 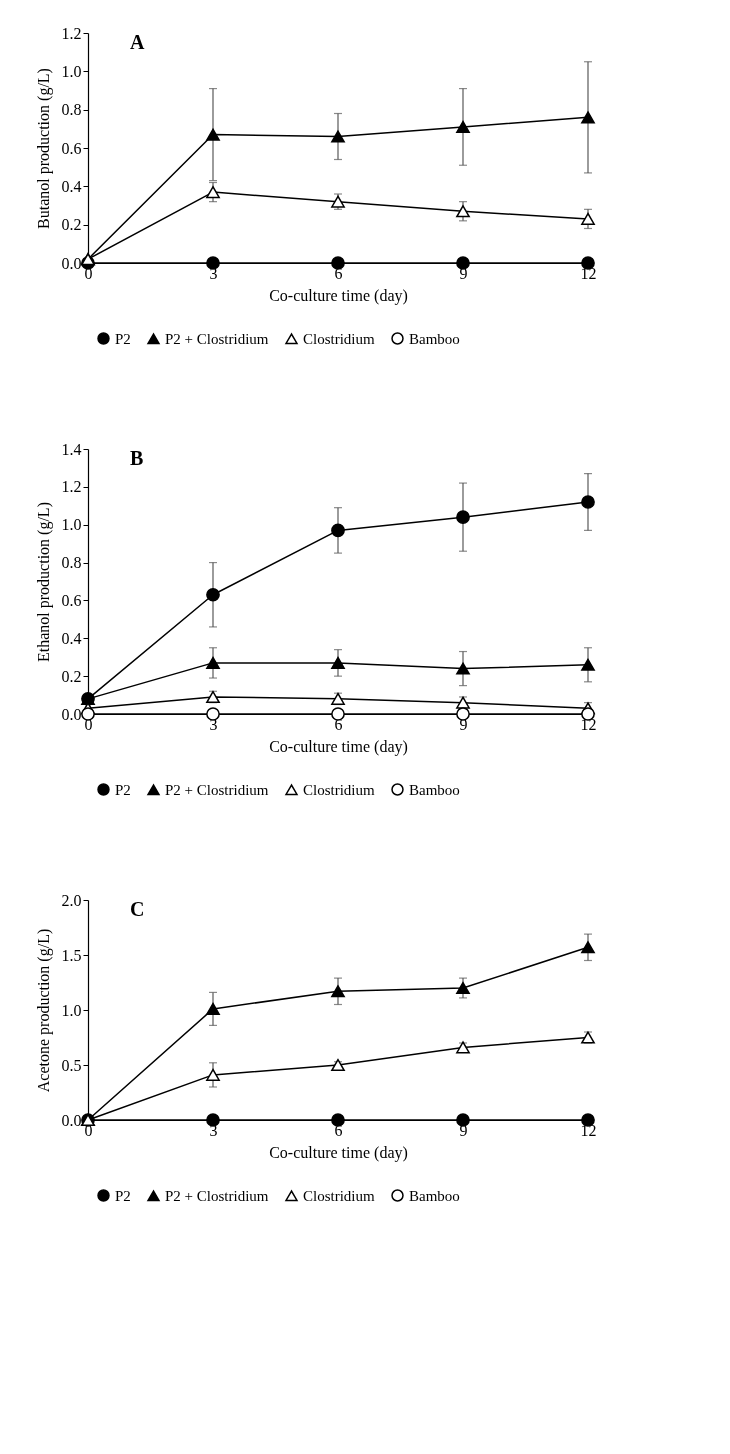 What do you see at coordinates (71, 955) in the screenshot?
I see `y-tick-label: 1.5` at bounding box center [71, 955].